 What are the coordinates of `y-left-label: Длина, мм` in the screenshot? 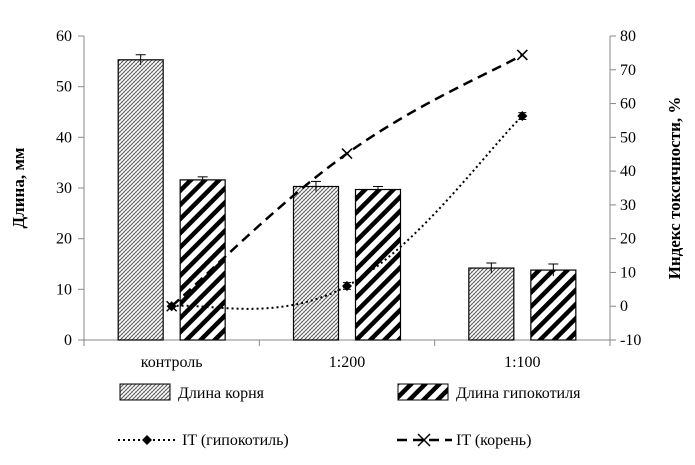 It's located at (18, 187).